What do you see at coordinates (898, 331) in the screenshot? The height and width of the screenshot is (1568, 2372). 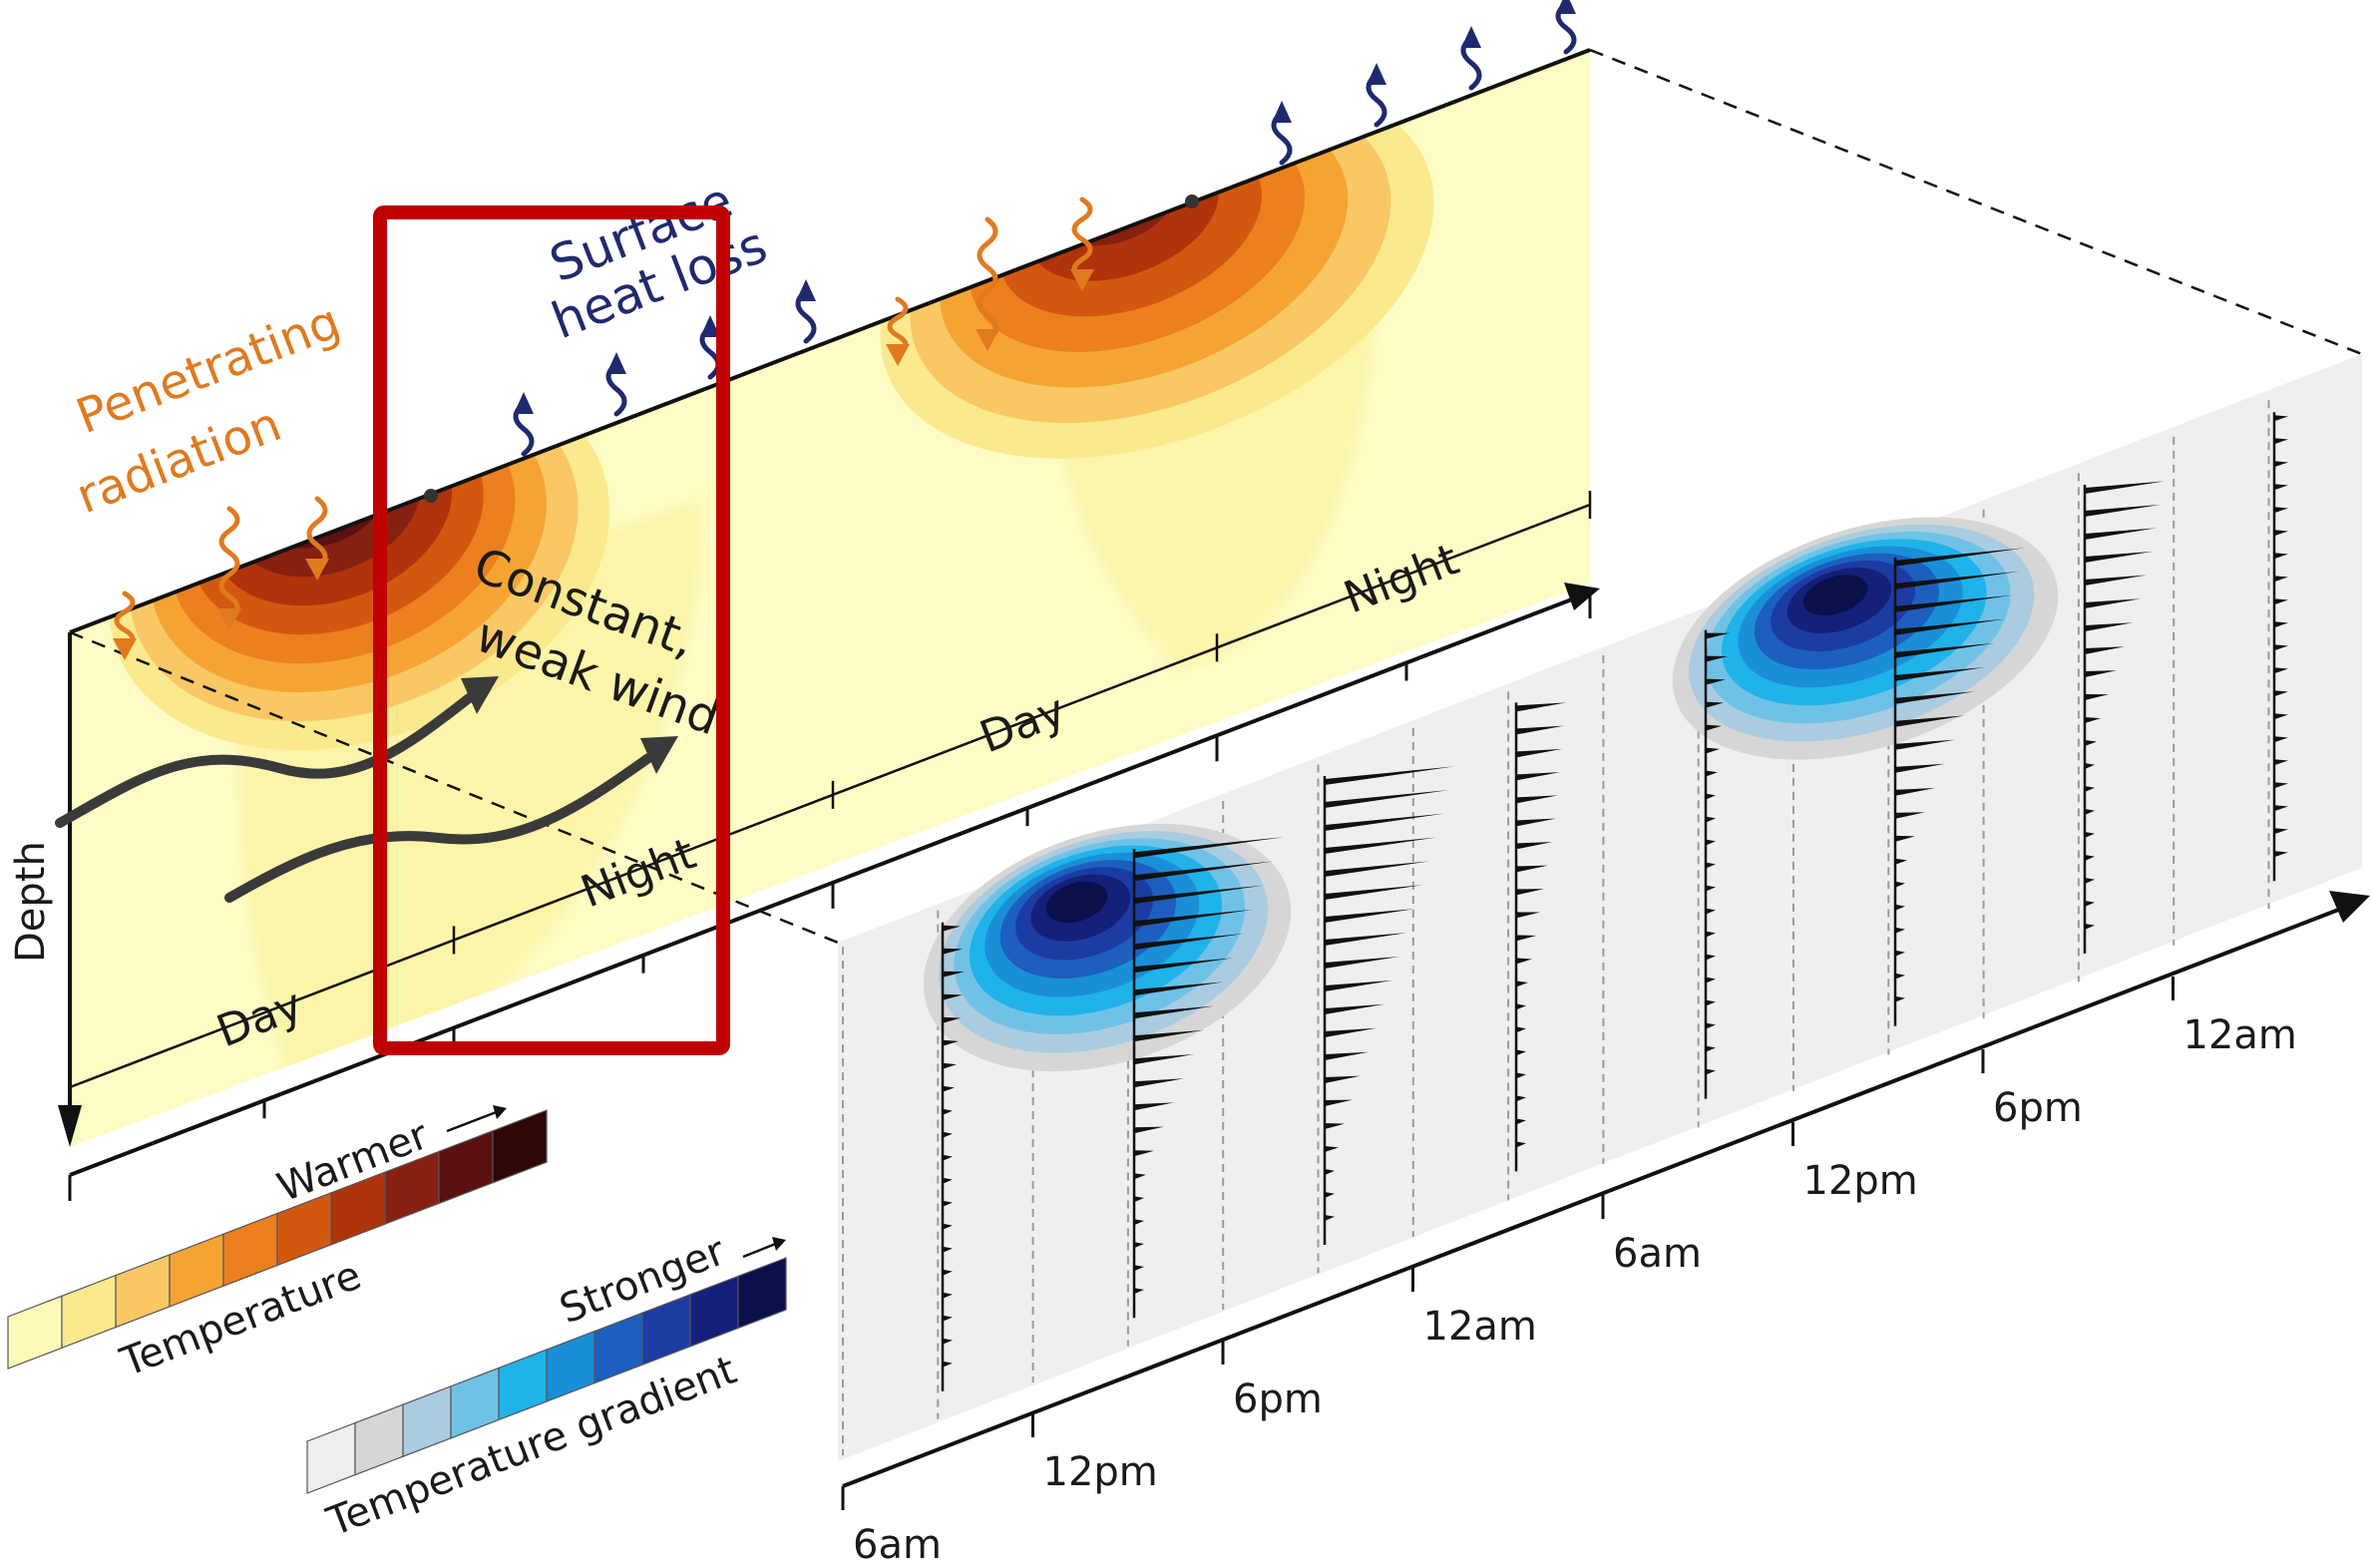 I see `radiation-arrow` at bounding box center [898, 331].